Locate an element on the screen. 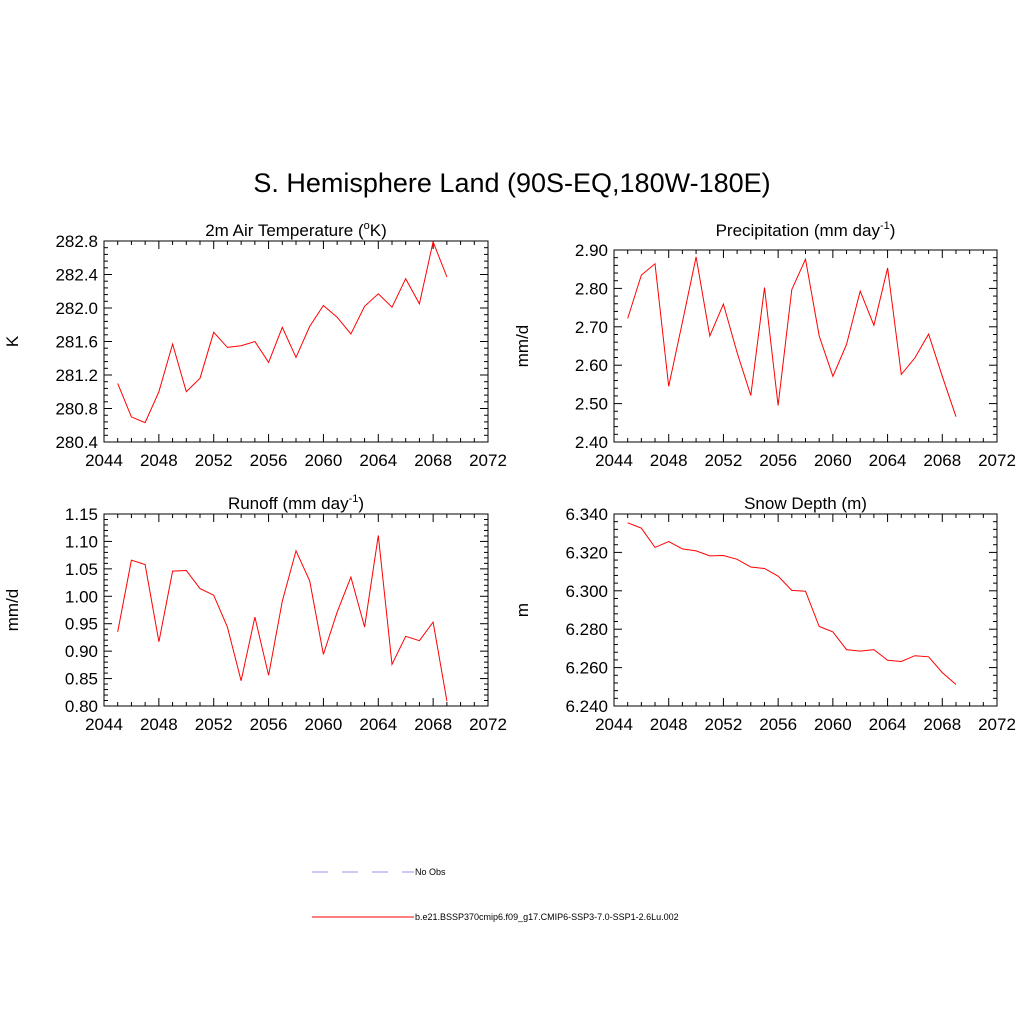 This screenshot has height=1024, width=1024. y-tick-label: 1.15 is located at coordinates (81, 514).